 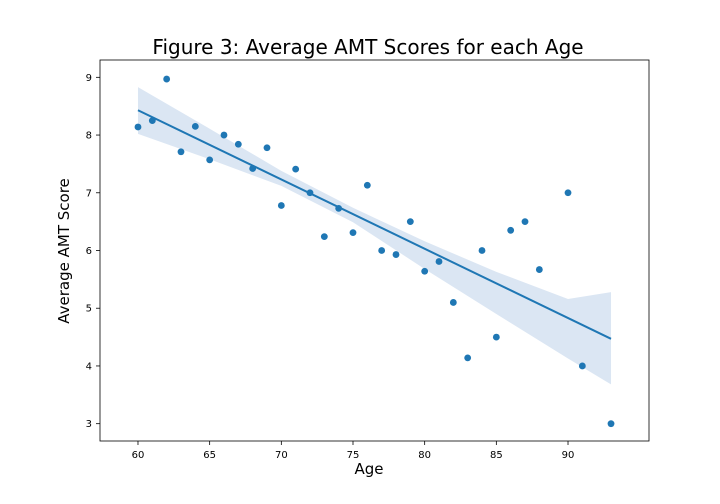 What do you see at coordinates (209, 455) in the screenshot?
I see `x-tick-label: 65` at bounding box center [209, 455].